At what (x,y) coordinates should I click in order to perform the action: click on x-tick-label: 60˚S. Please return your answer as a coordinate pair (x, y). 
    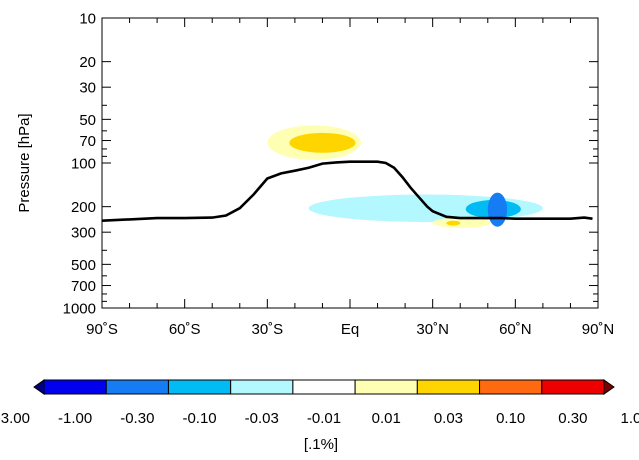
    Looking at the image, I should click on (185, 329).